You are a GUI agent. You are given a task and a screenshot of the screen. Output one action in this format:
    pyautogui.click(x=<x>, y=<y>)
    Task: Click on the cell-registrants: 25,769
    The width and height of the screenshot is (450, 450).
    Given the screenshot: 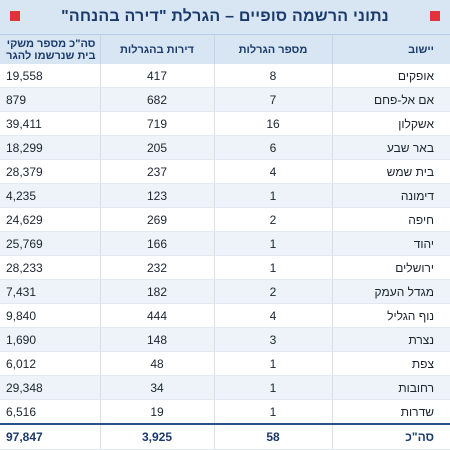 What is the action you would take?
    pyautogui.click(x=50, y=243)
    